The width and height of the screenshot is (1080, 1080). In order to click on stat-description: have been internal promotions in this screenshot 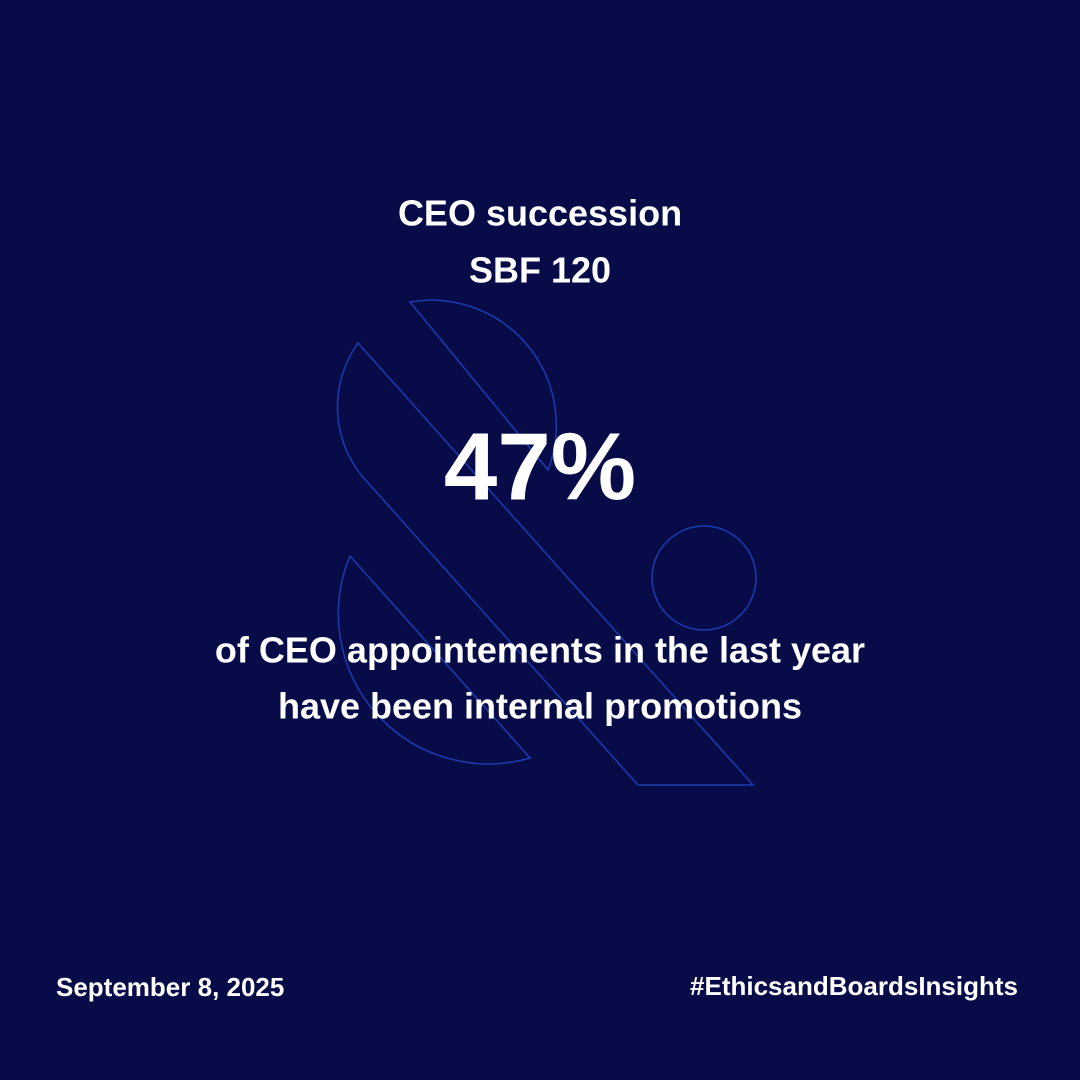, I will do `click(540, 706)`.